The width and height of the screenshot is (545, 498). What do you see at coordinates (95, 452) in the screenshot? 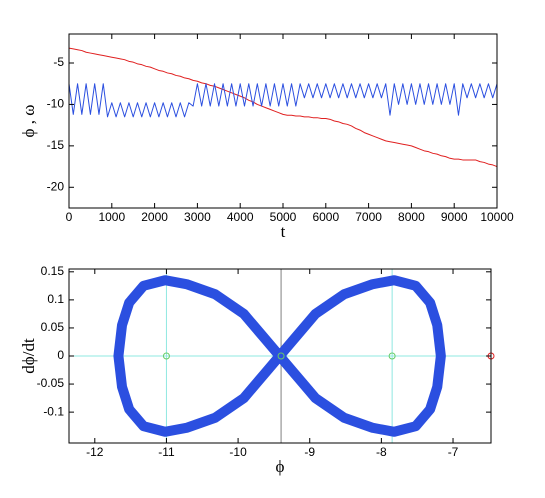
I see `x-tick-label: -12` at bounding box center [95, 452].